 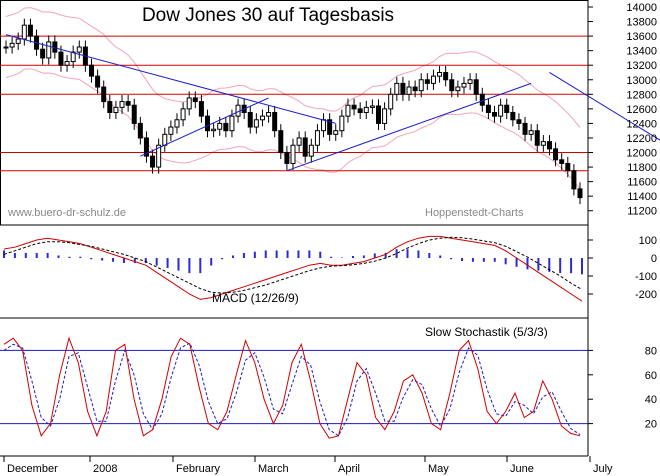 I want to click on stoch-y-tick-label: 80, so click(x=651, y=351).